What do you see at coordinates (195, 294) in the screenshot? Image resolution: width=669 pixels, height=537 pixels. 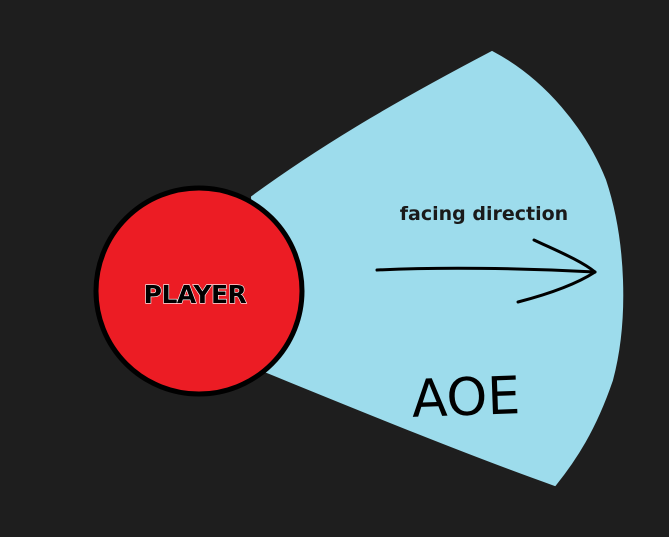 I see `player-label: PLAYER` at bounding box center [195, 294].